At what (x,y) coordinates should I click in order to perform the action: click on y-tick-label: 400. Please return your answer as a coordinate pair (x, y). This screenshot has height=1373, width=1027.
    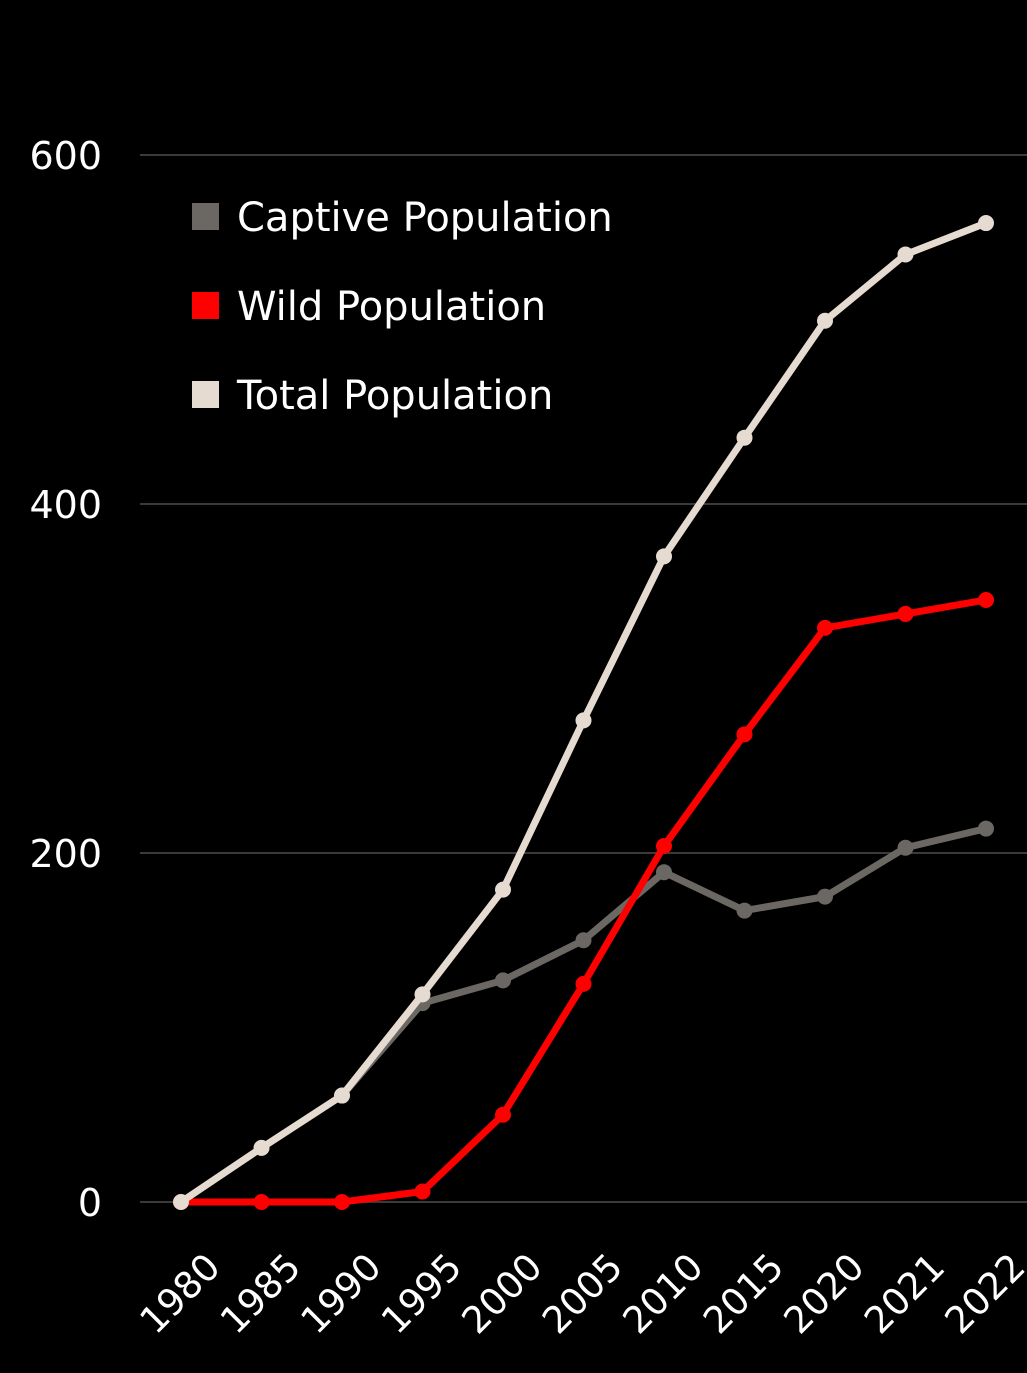
    Looking at the image, I should click on (65, 505).